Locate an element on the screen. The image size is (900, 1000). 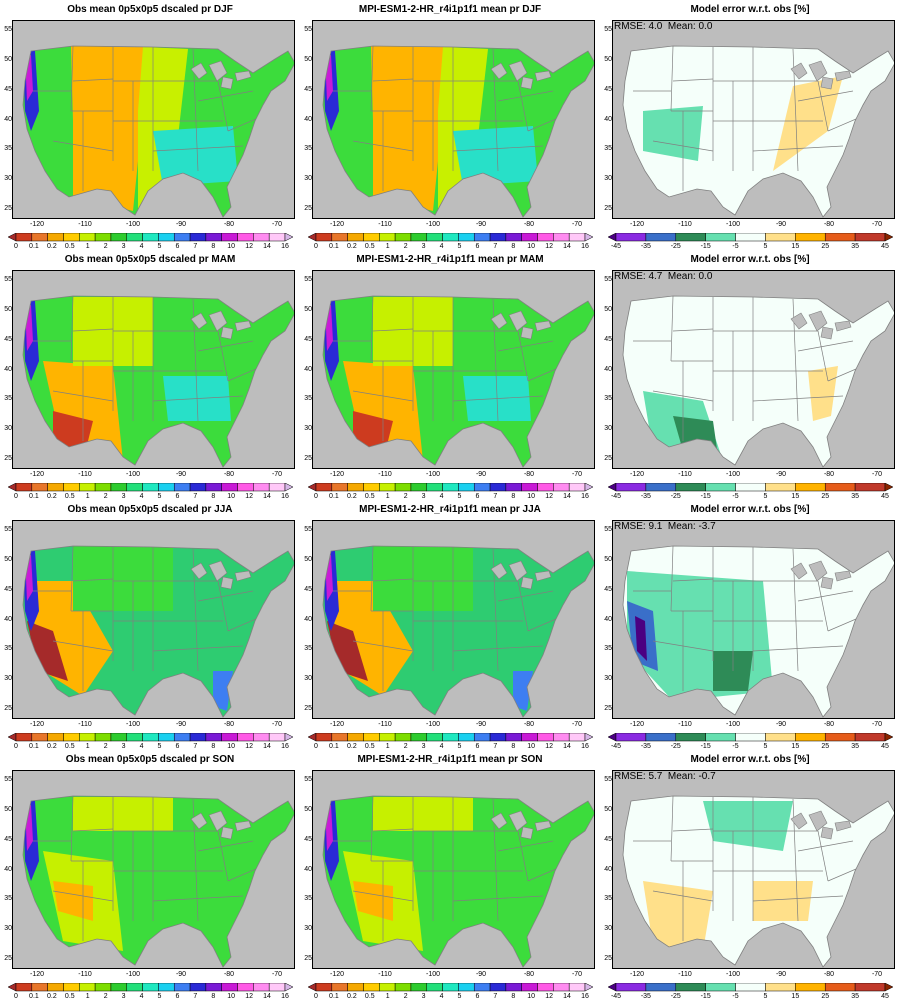
colorbar-tick-label: 0.2 is located at coordinates (351, 496).